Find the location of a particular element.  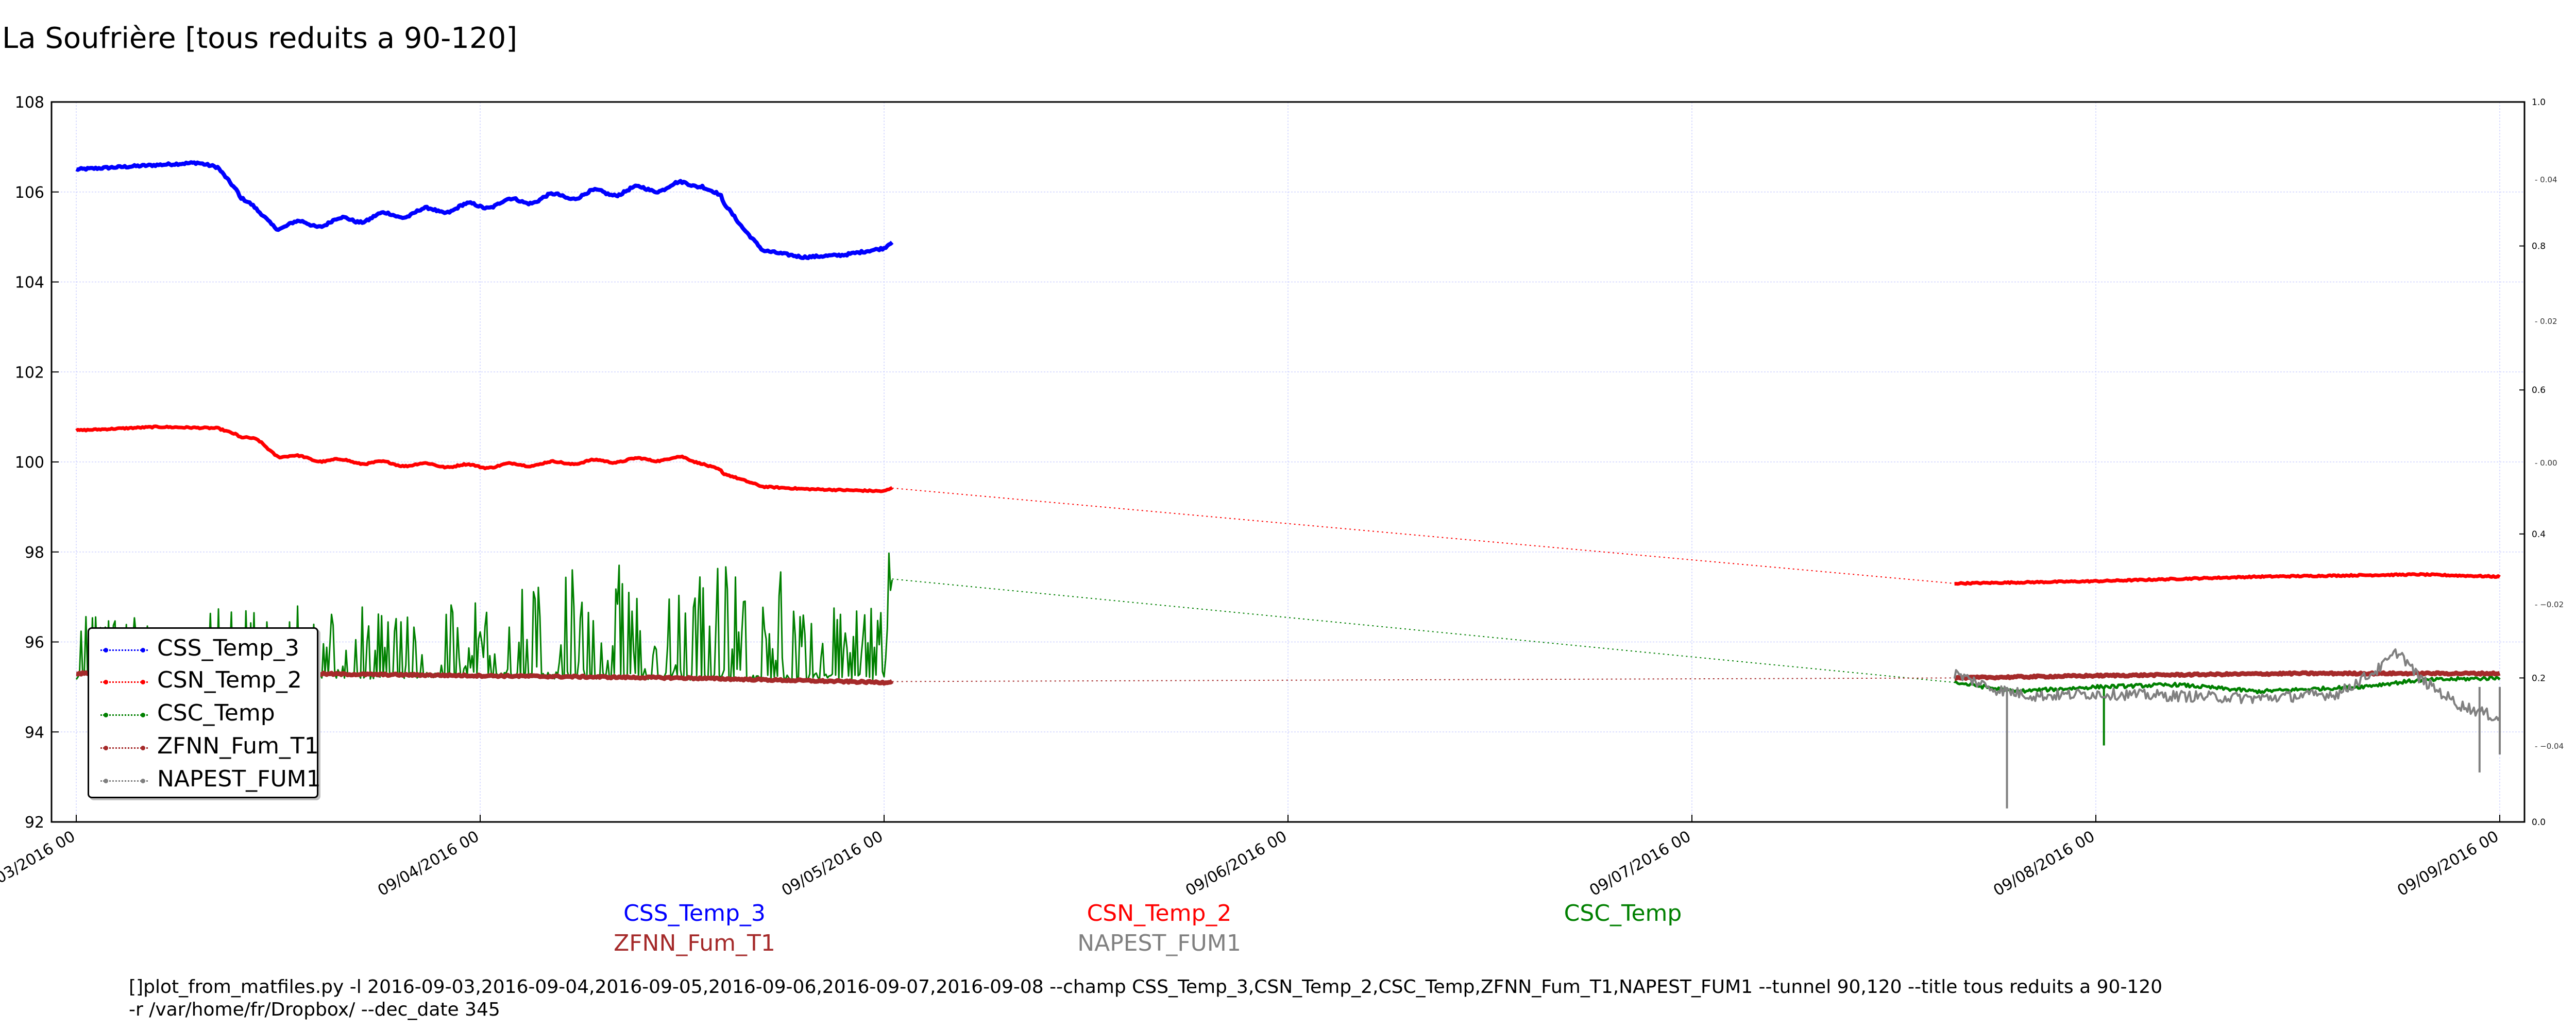

y-tick-label: 92 is located at coordinates (35, 823).